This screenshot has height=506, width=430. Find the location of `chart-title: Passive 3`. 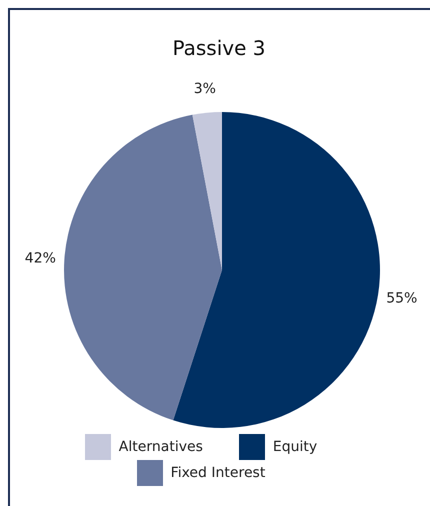

chart-title: Passive 3 is located at coordinates (219, 48).